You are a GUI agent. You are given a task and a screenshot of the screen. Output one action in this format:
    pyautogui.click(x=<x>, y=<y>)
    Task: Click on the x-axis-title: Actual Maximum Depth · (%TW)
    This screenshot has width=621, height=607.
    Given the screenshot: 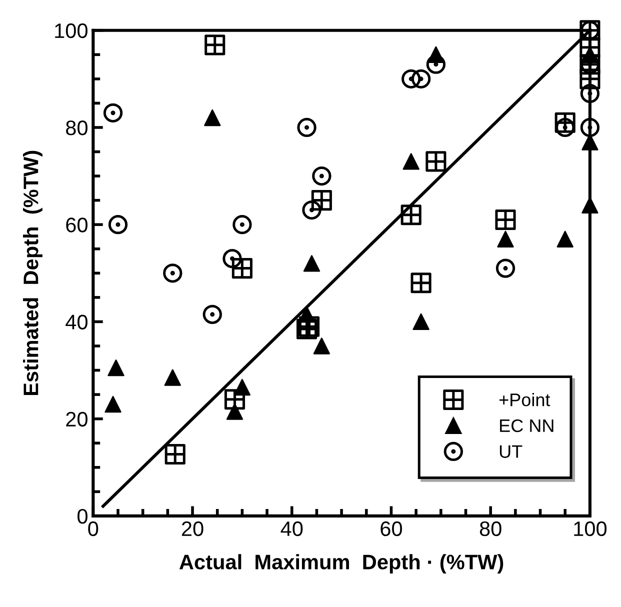 What is the action you would take?
    pyautogui.click(x=341, y=564)
    